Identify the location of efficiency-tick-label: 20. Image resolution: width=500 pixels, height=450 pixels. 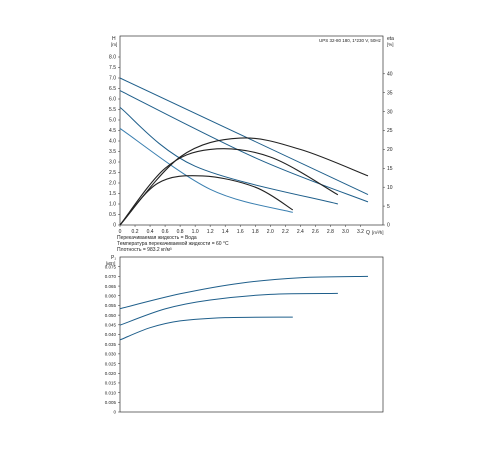
(390, 150).